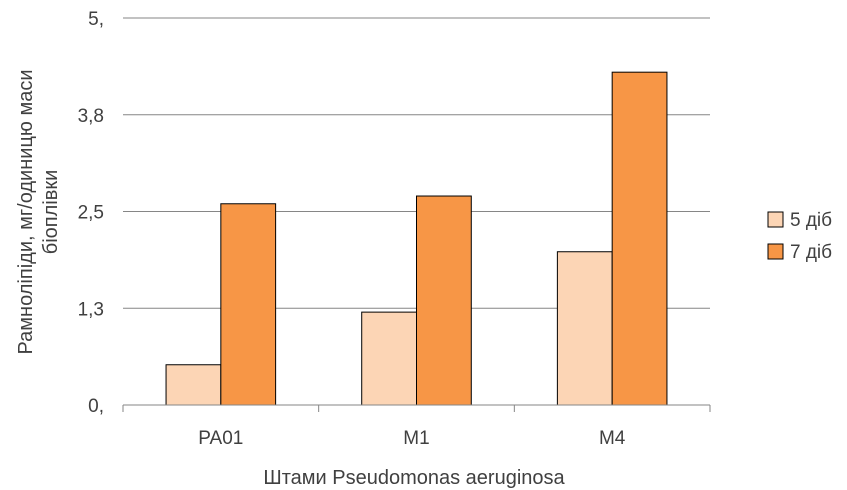  Describe the element at coordinates (26, 211) in the screenshot. I see `y-axis-title-line1: Рамноліпіди, мг/одиницю маси` at that location.